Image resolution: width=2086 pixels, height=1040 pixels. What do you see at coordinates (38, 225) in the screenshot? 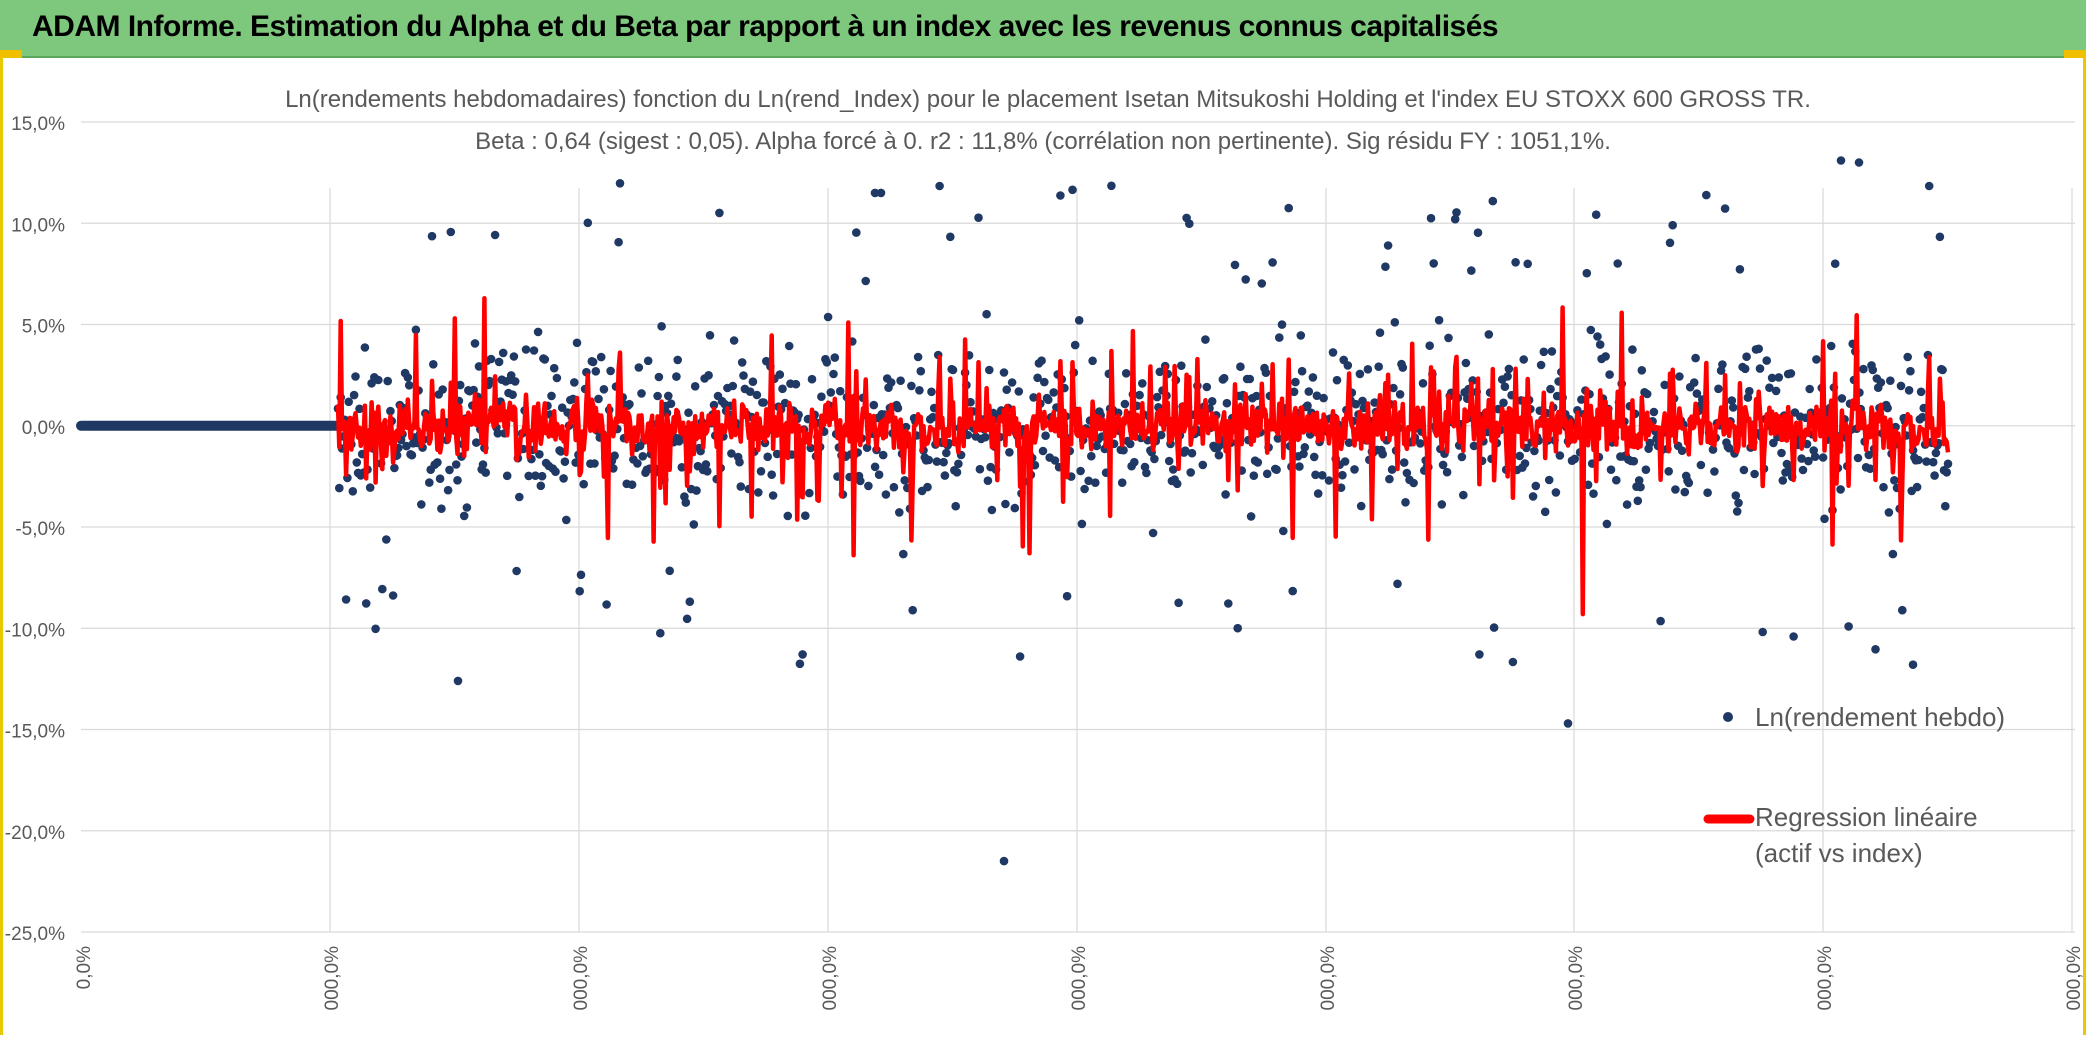
I see `y-tick-label: 10,0%` at bounding box center [38, 225].